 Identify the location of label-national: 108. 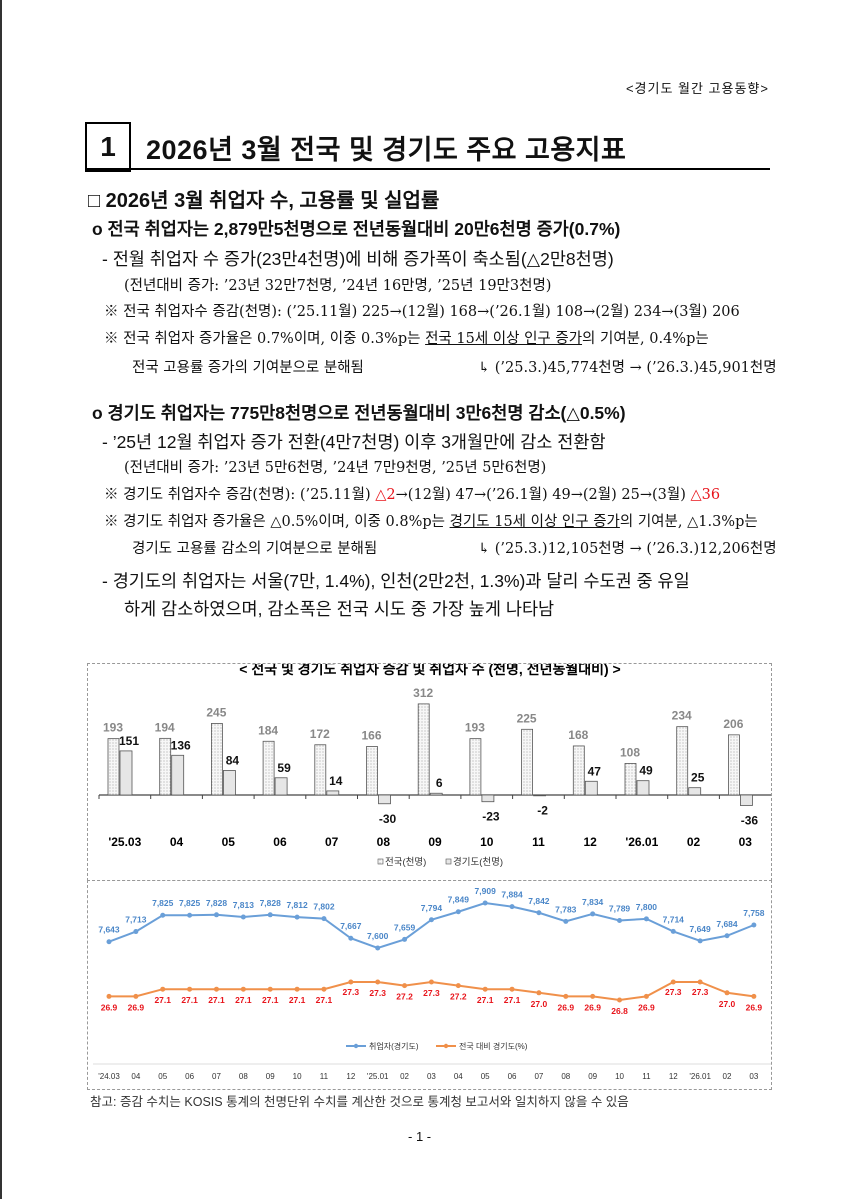
(630, 752).